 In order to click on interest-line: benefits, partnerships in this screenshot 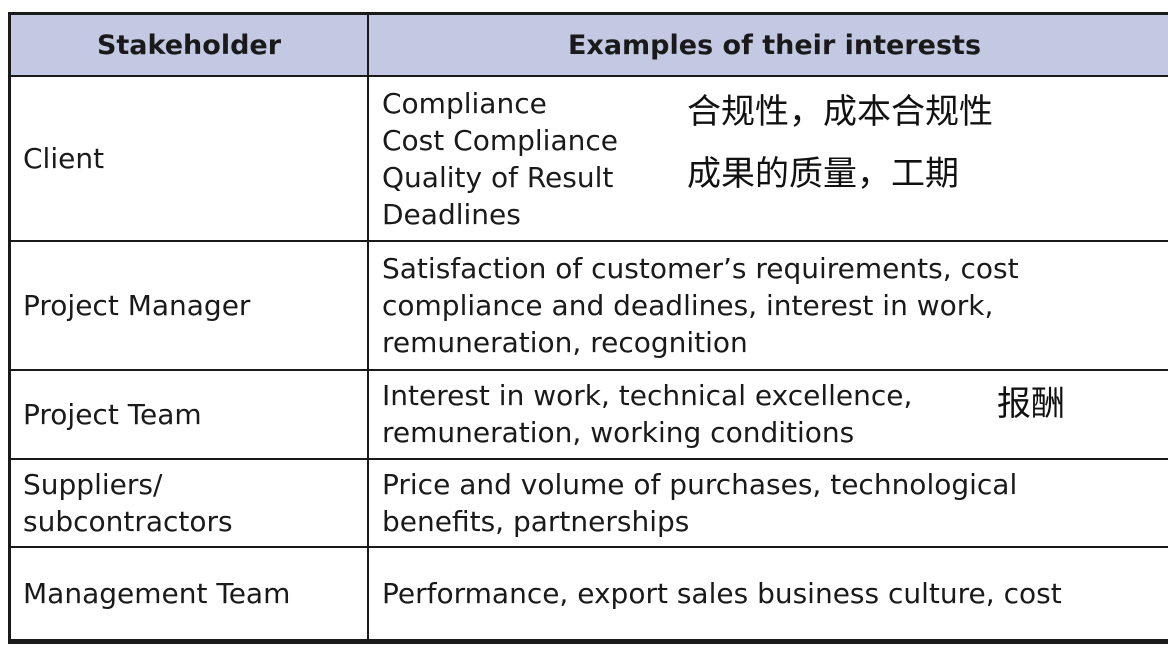, I will do `click(536, 521)`.